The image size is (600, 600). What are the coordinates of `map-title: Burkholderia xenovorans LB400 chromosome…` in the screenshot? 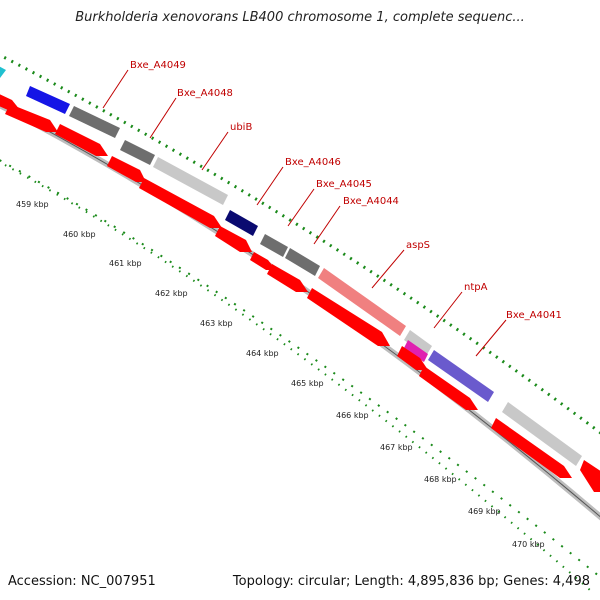 It's located at (300, 17).